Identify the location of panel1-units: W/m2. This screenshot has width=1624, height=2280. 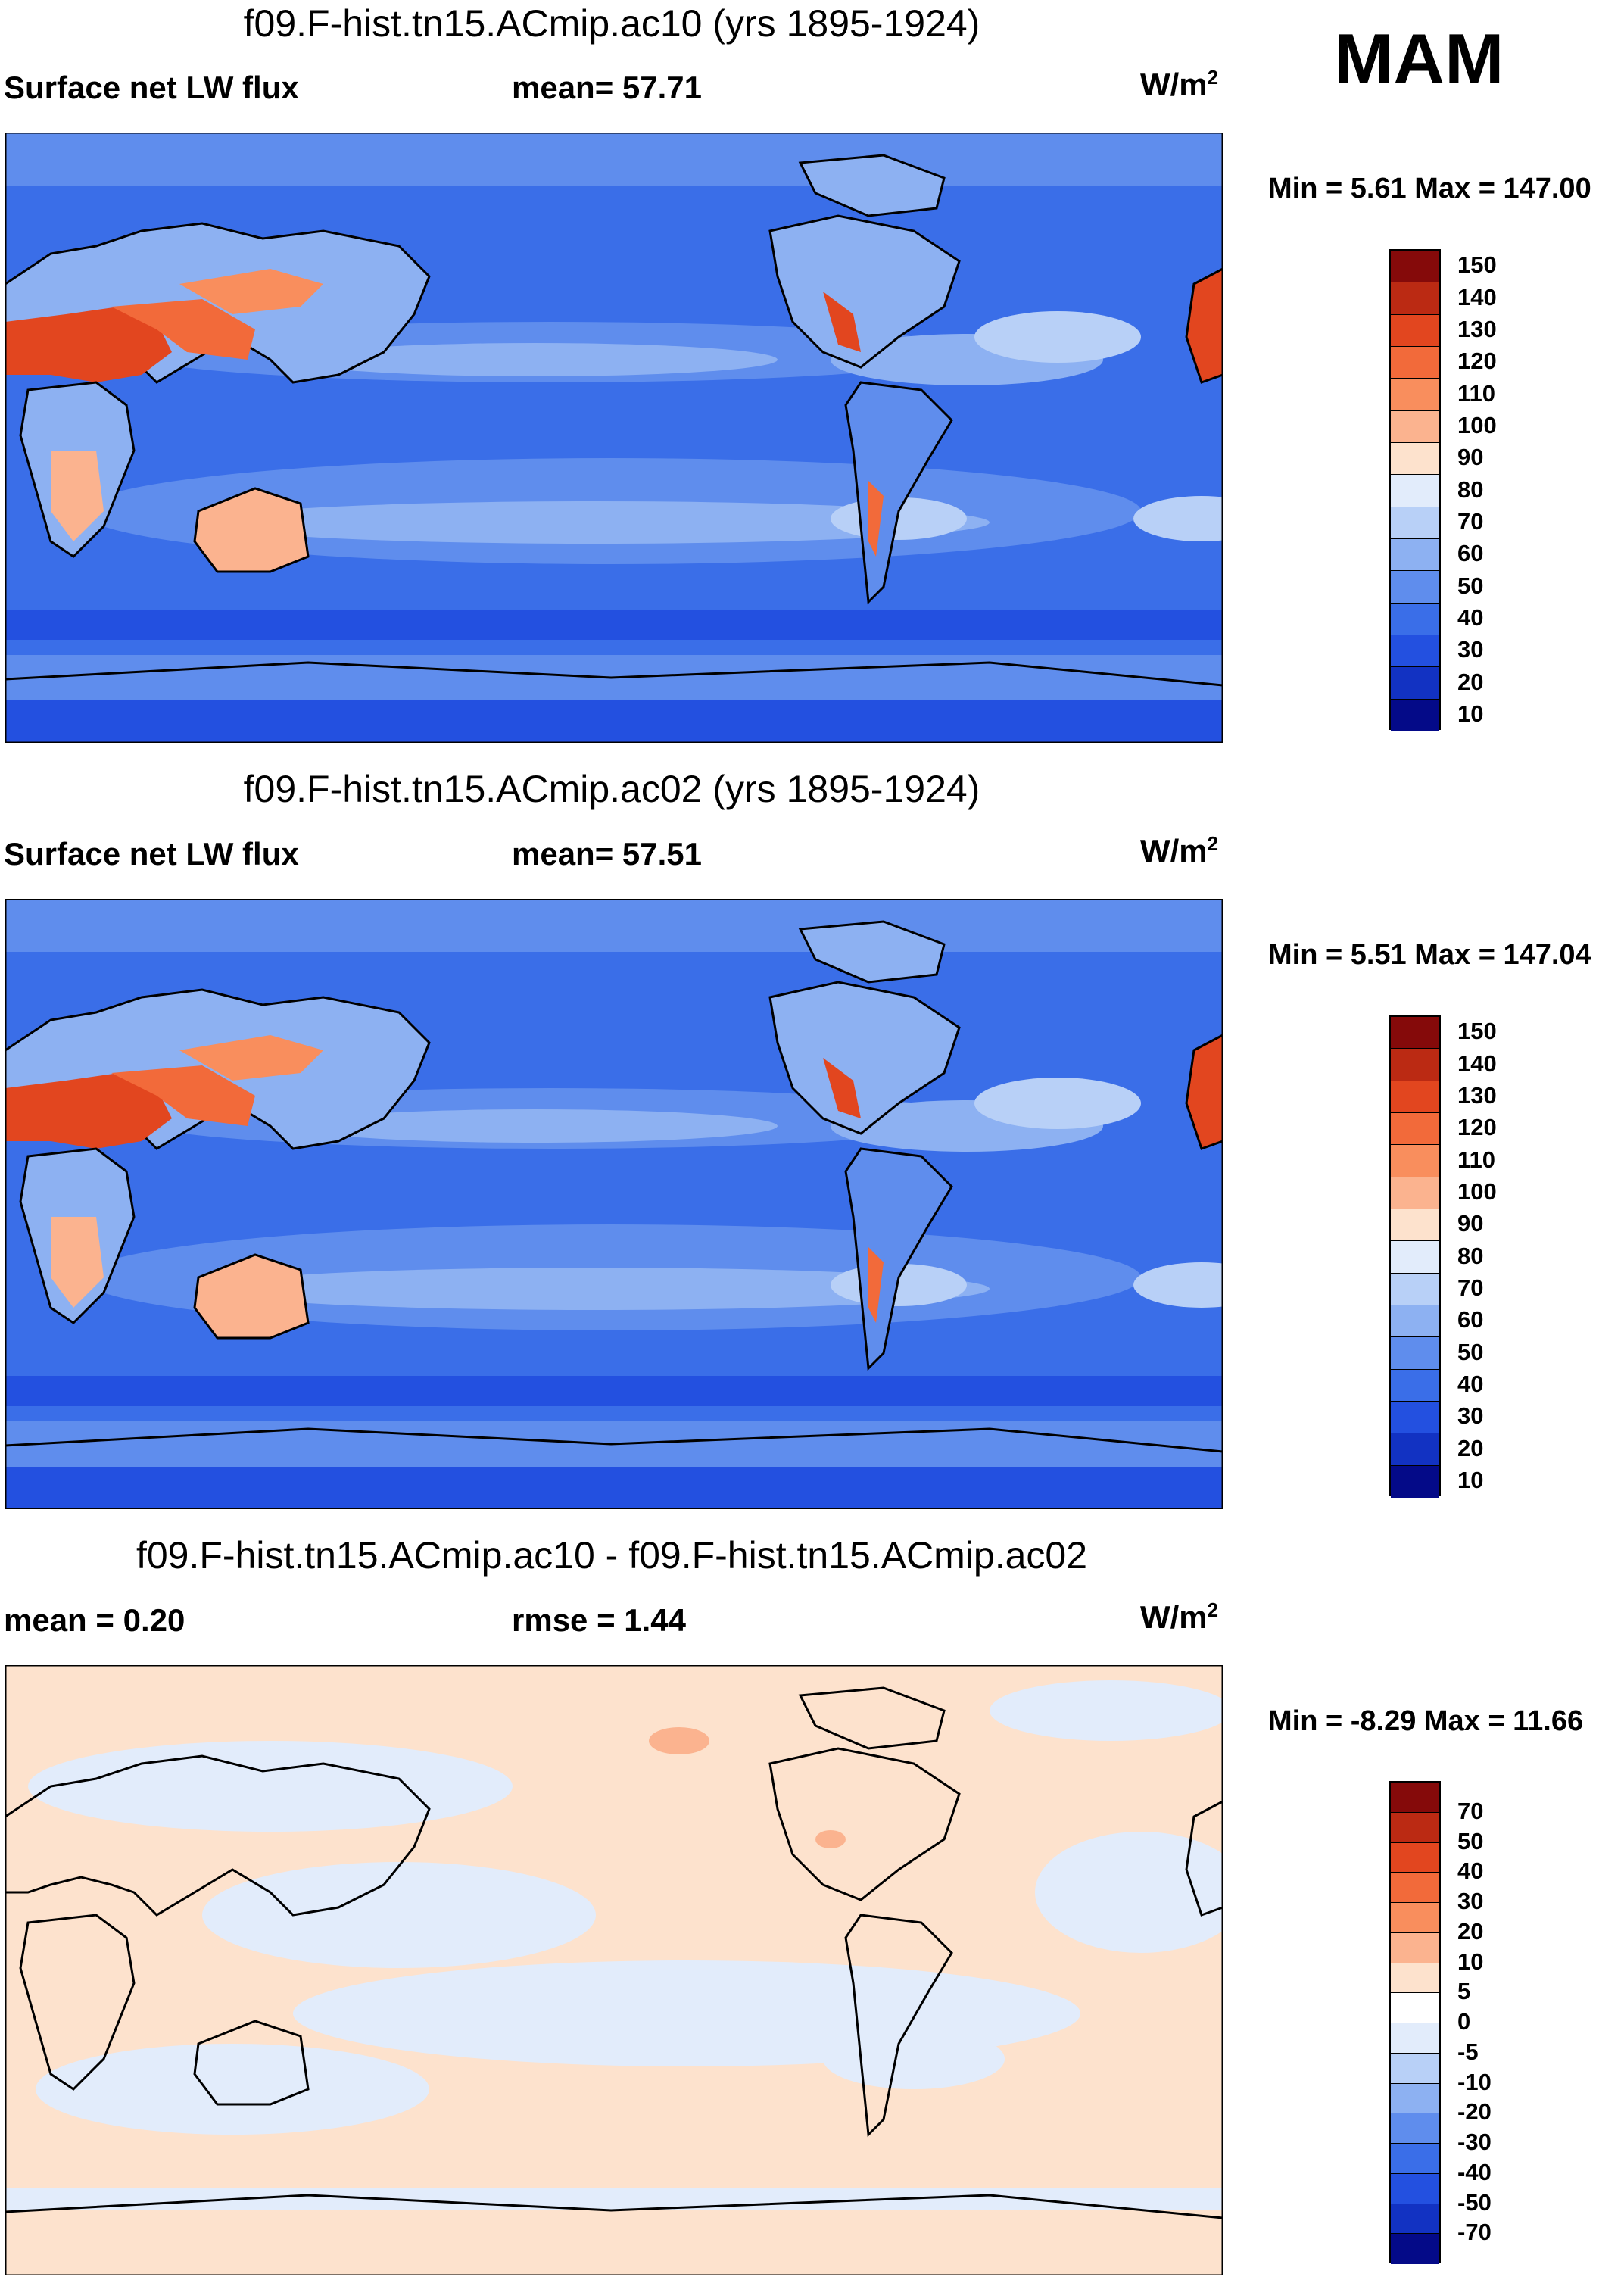
(1179, 84).